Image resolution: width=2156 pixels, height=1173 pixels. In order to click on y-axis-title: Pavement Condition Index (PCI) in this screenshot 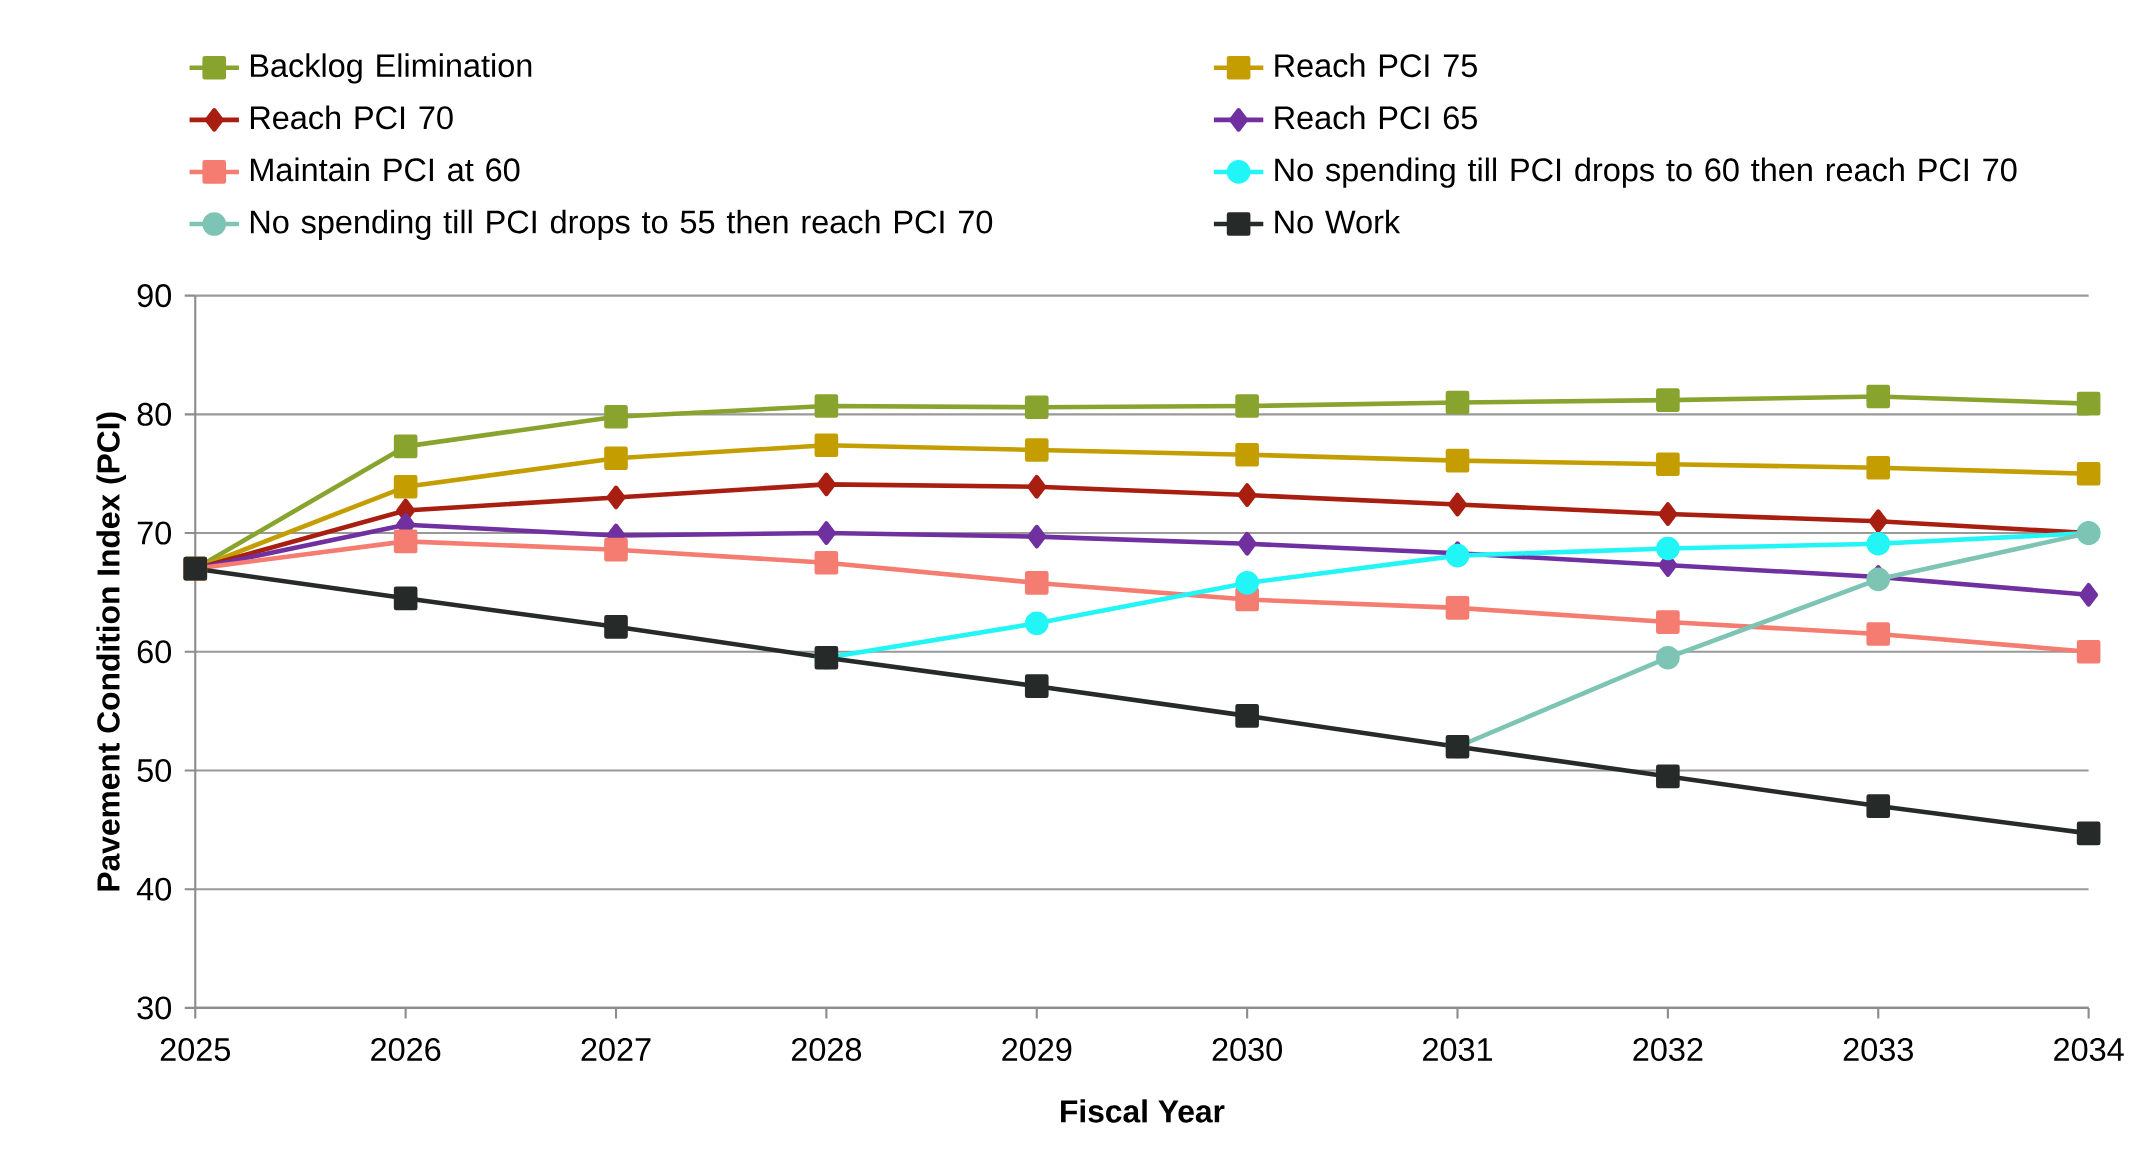, I will do `click(111, 651)`.